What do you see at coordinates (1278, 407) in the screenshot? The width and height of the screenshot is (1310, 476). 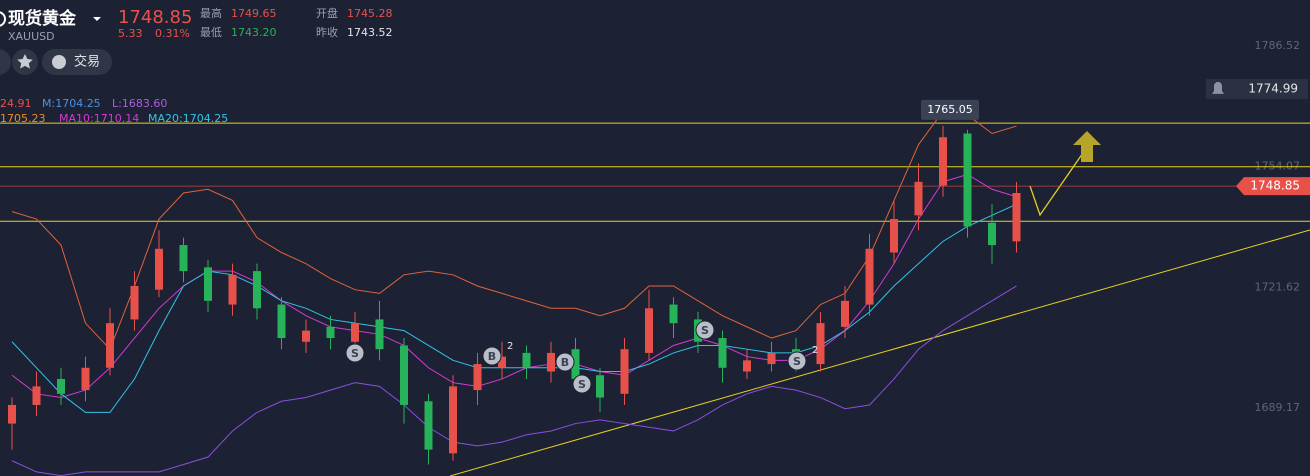 I see `y-tick-label: 1689.17` at bounding box center [1278, 407].